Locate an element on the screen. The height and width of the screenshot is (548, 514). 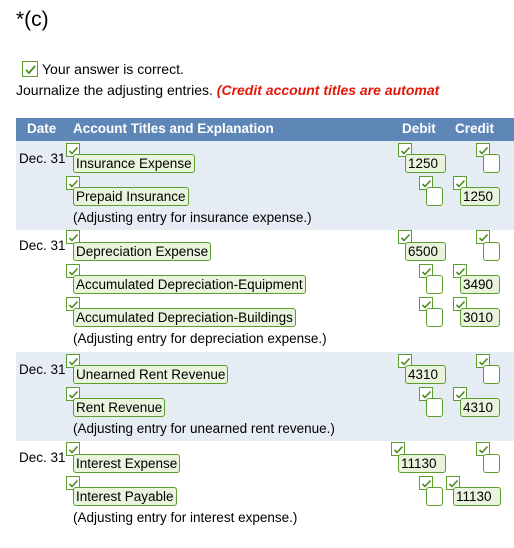
header-credit: Credit is located at coordinates (475, 128).